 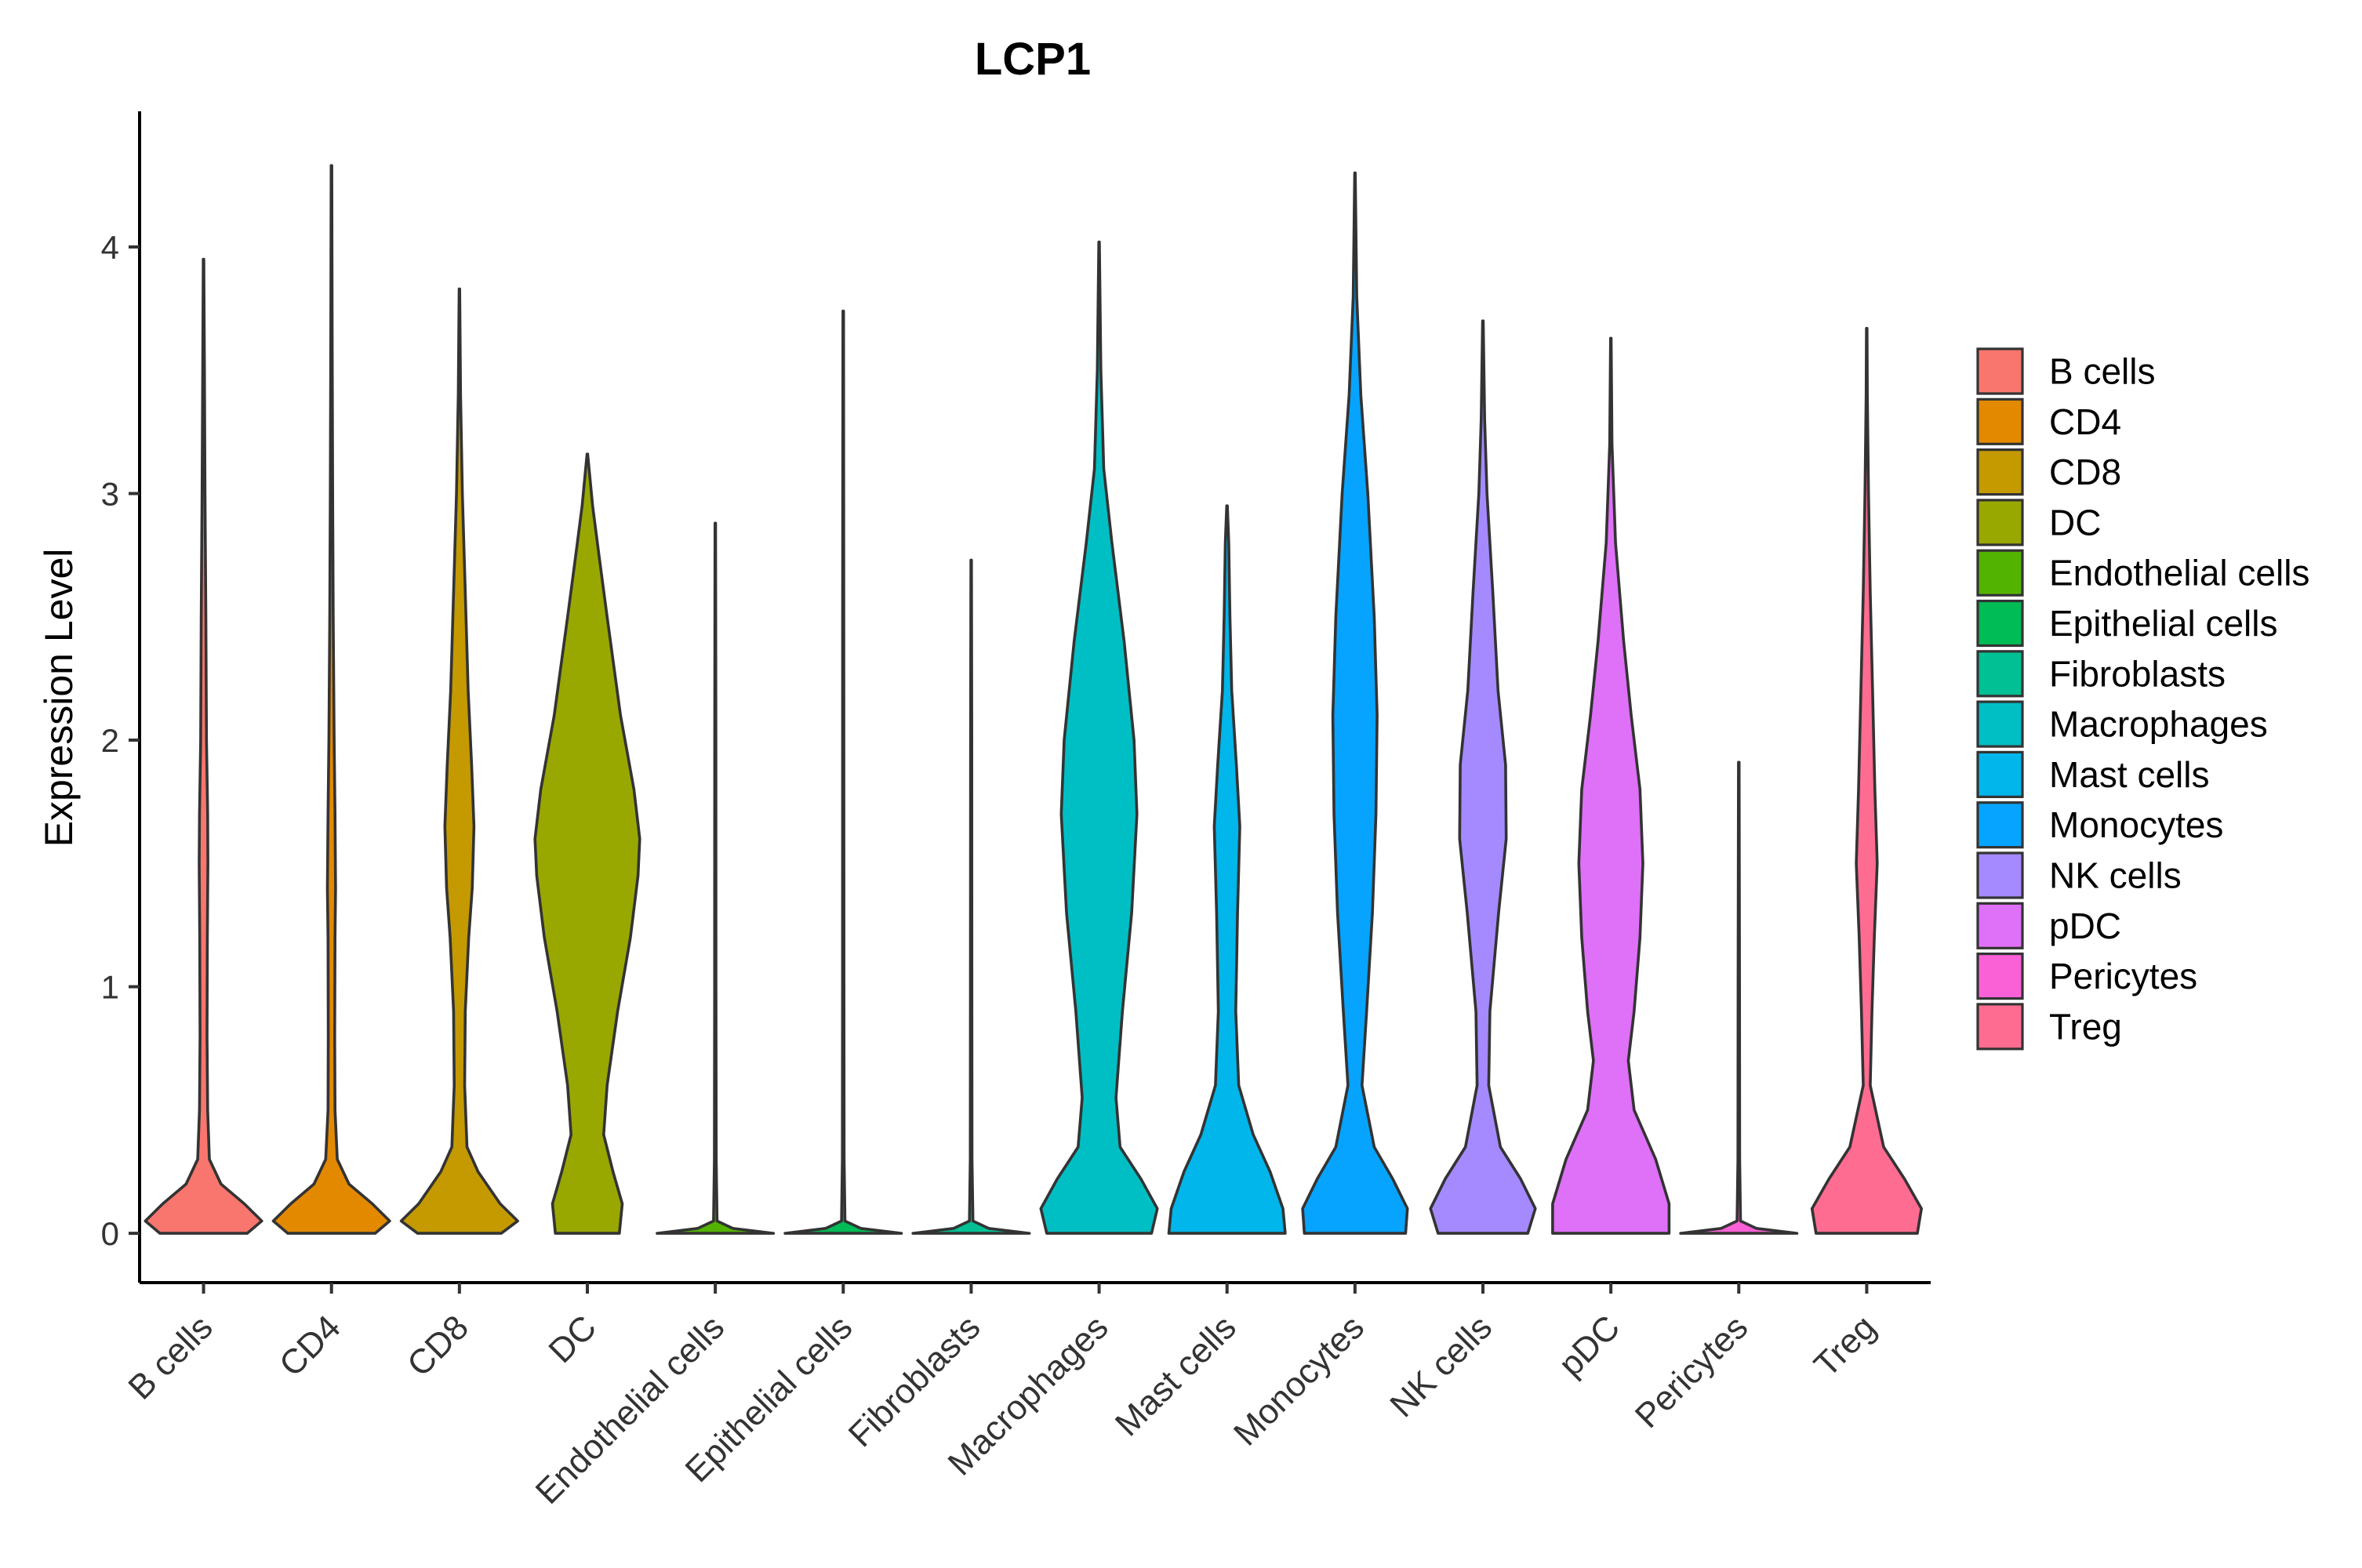 What do you see at coordinates (1227, 869) in the screenshot?
I see `violin-mast-cells` at bounding box center [1227, 869].